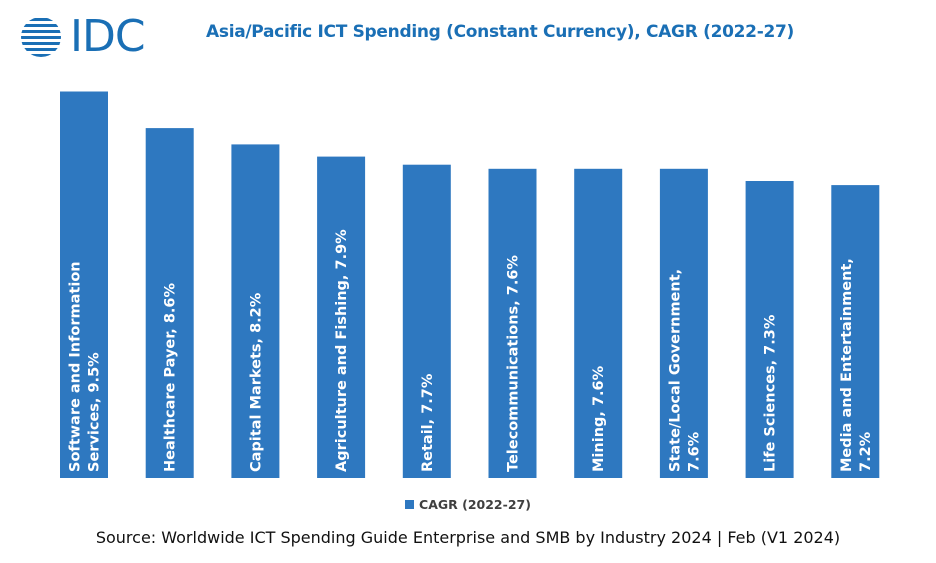  I want to click on idc-logo: IDC, so click(82, 36).